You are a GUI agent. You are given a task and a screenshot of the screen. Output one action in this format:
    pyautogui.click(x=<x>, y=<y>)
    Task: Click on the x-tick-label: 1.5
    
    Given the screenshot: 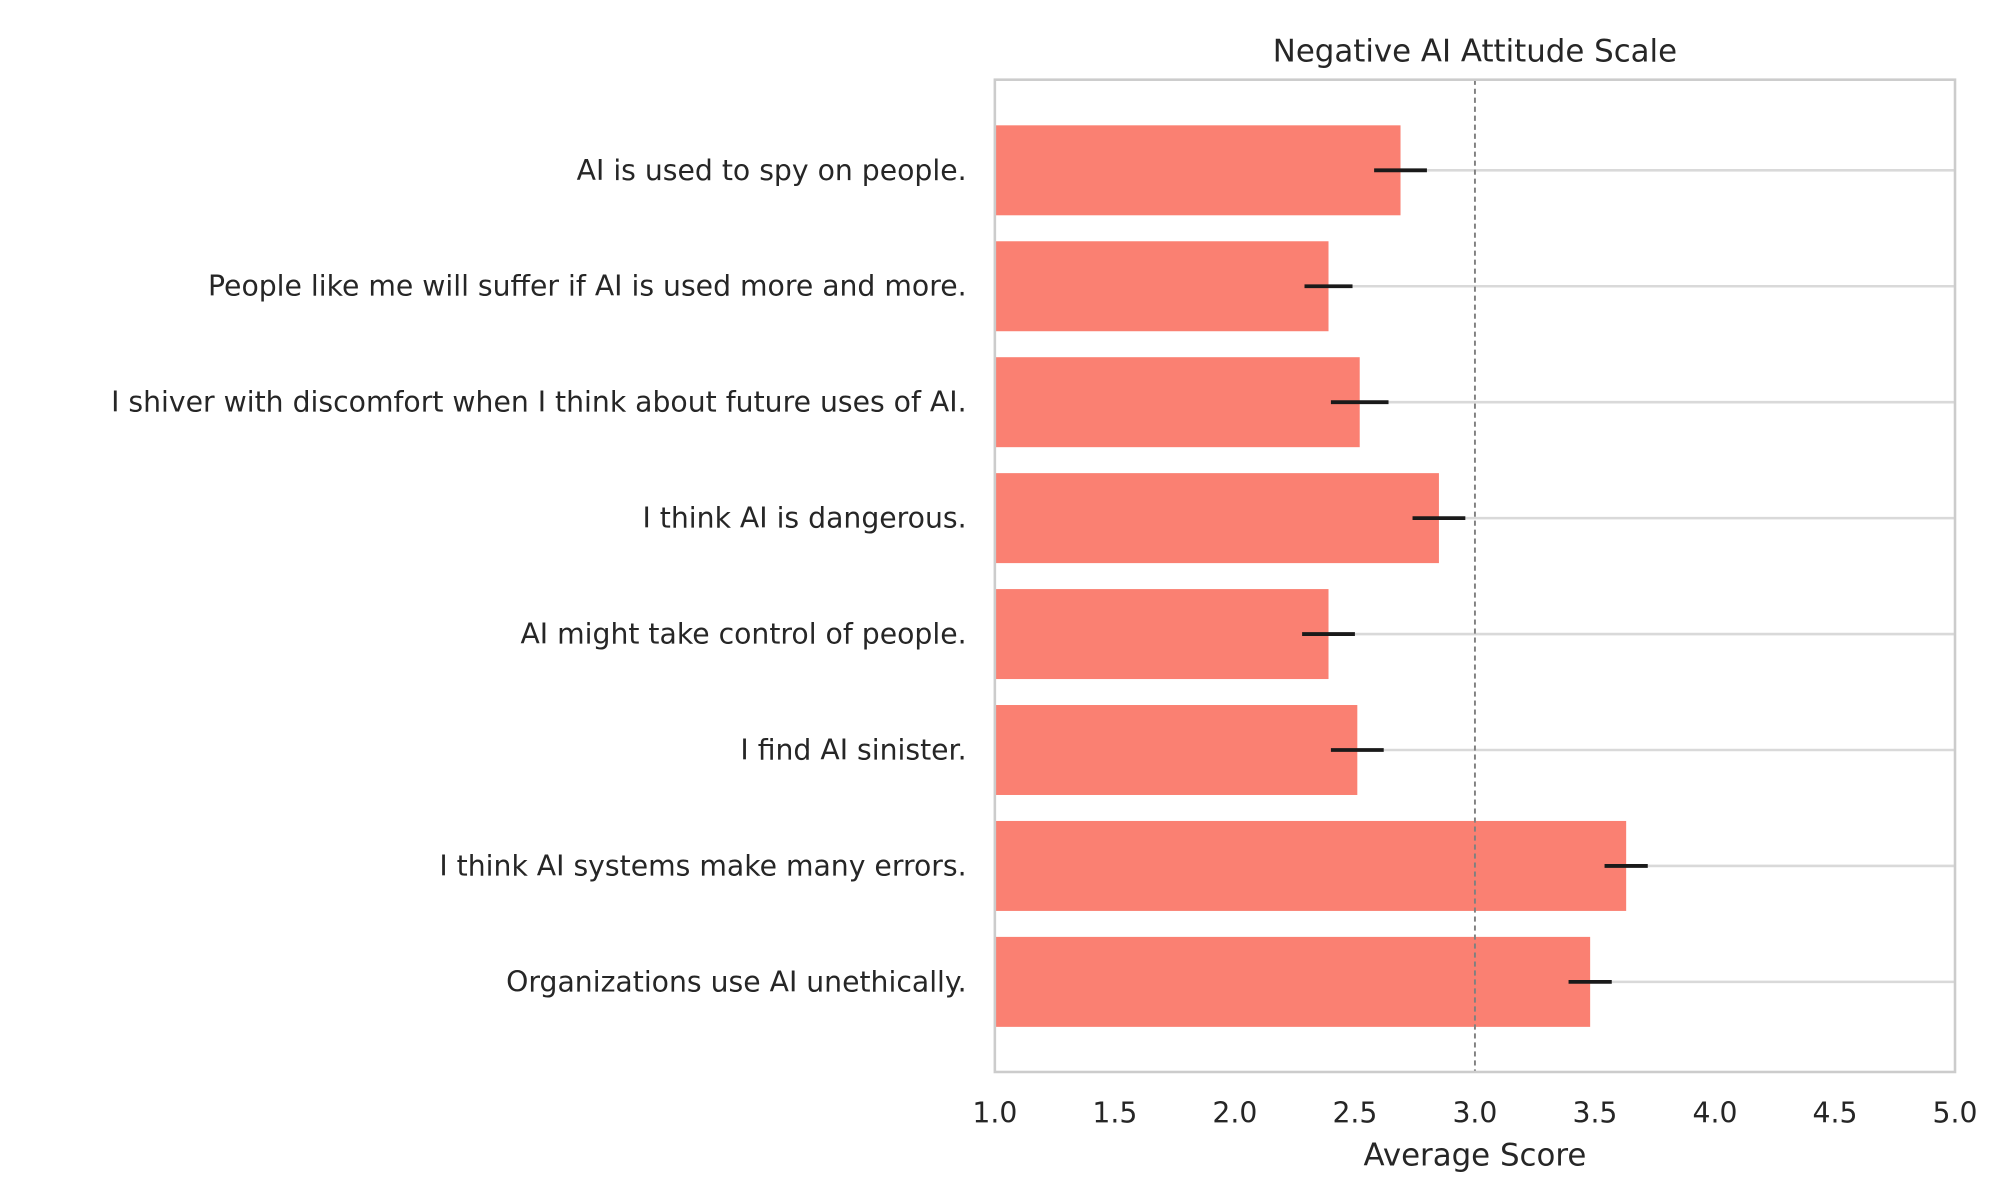 What is the action you would take?
    pyautogui.click(x=1114, y=1113)
    